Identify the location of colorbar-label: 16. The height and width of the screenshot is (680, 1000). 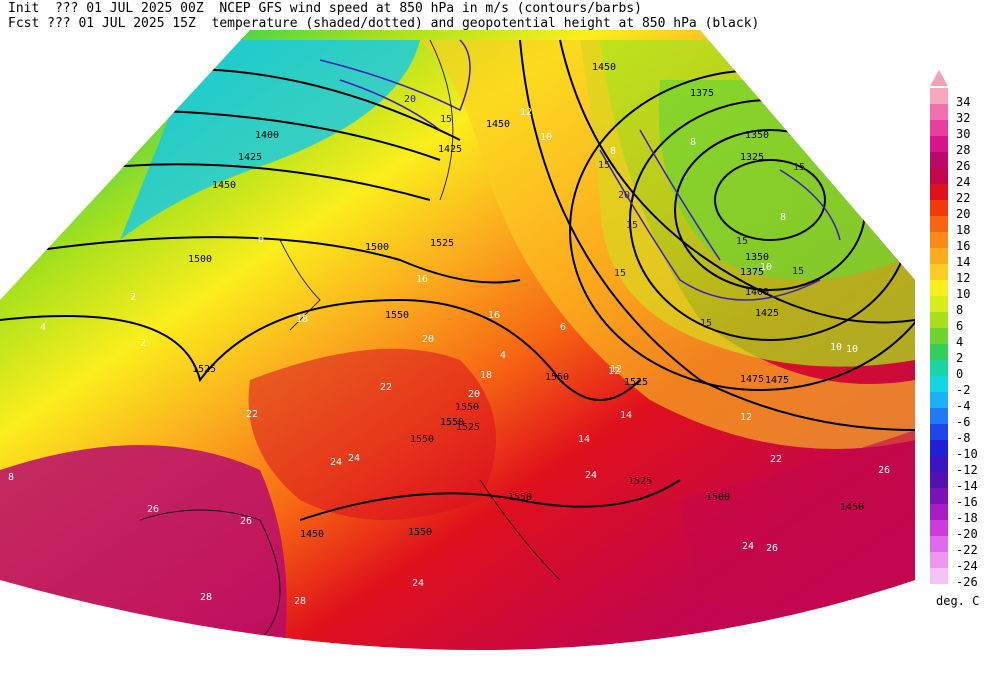
(963, 246).